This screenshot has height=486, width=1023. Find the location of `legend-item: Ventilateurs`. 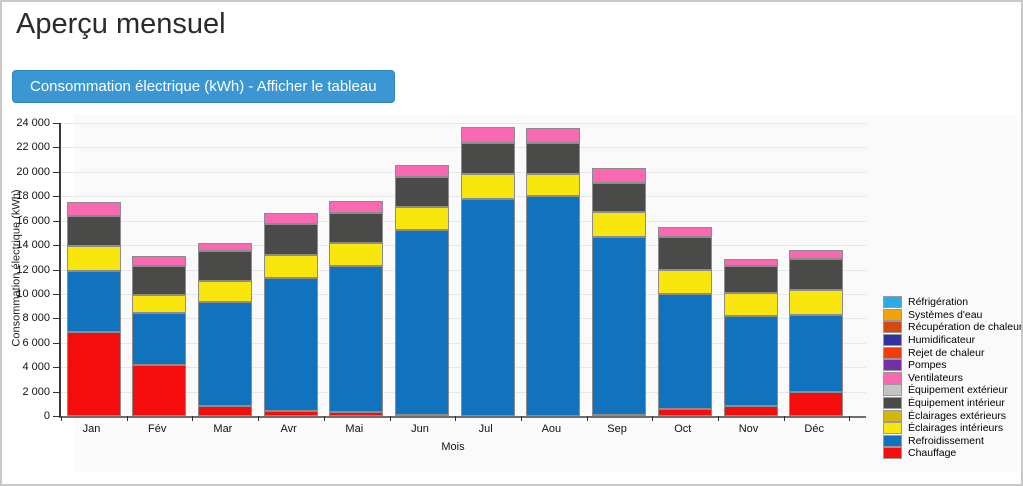

legend-item: Ventilateurs is located at coordinates (952, 378).